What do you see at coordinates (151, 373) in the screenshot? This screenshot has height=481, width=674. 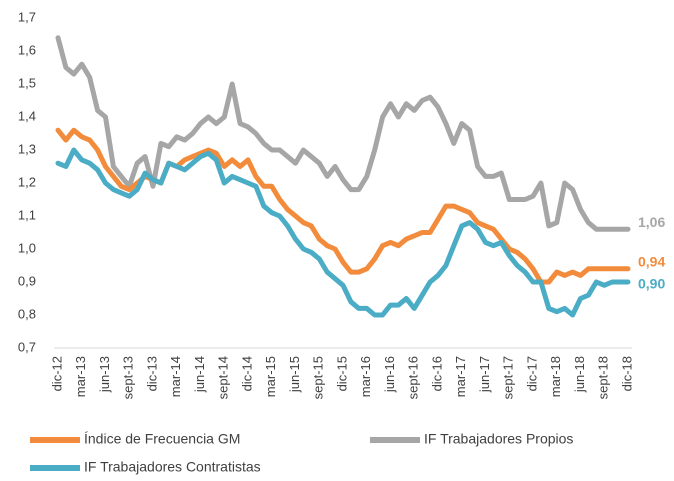 I see `x-tick-label: dic-13` at bounding box center [151, 373].